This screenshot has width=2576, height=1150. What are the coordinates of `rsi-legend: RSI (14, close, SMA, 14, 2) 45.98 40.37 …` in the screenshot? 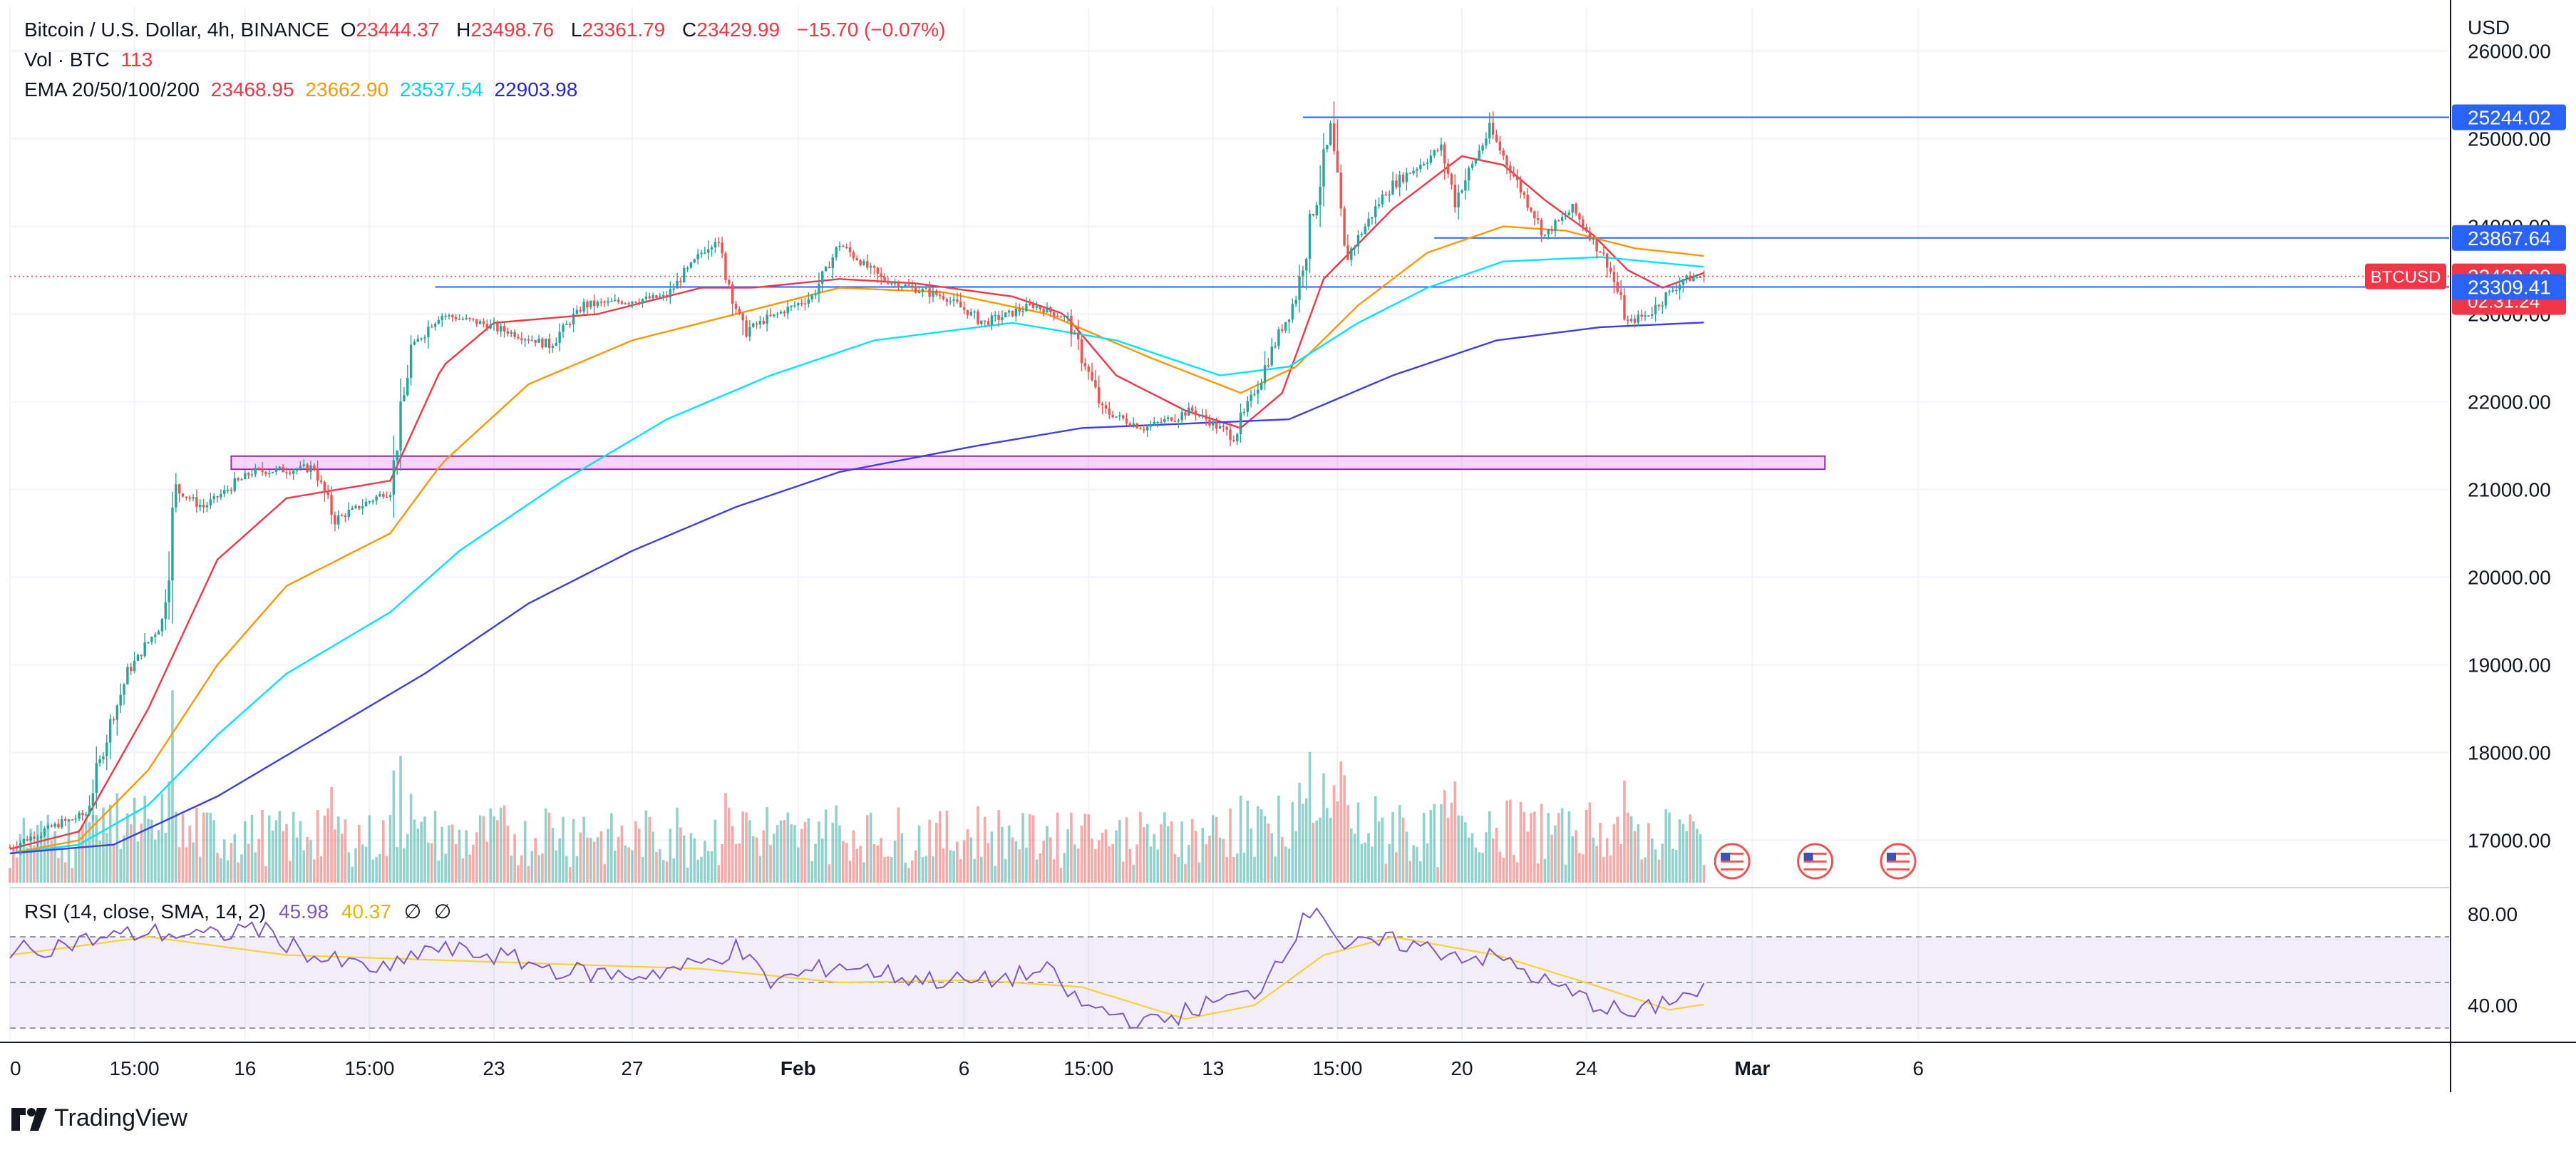 It's located at (241, 911).